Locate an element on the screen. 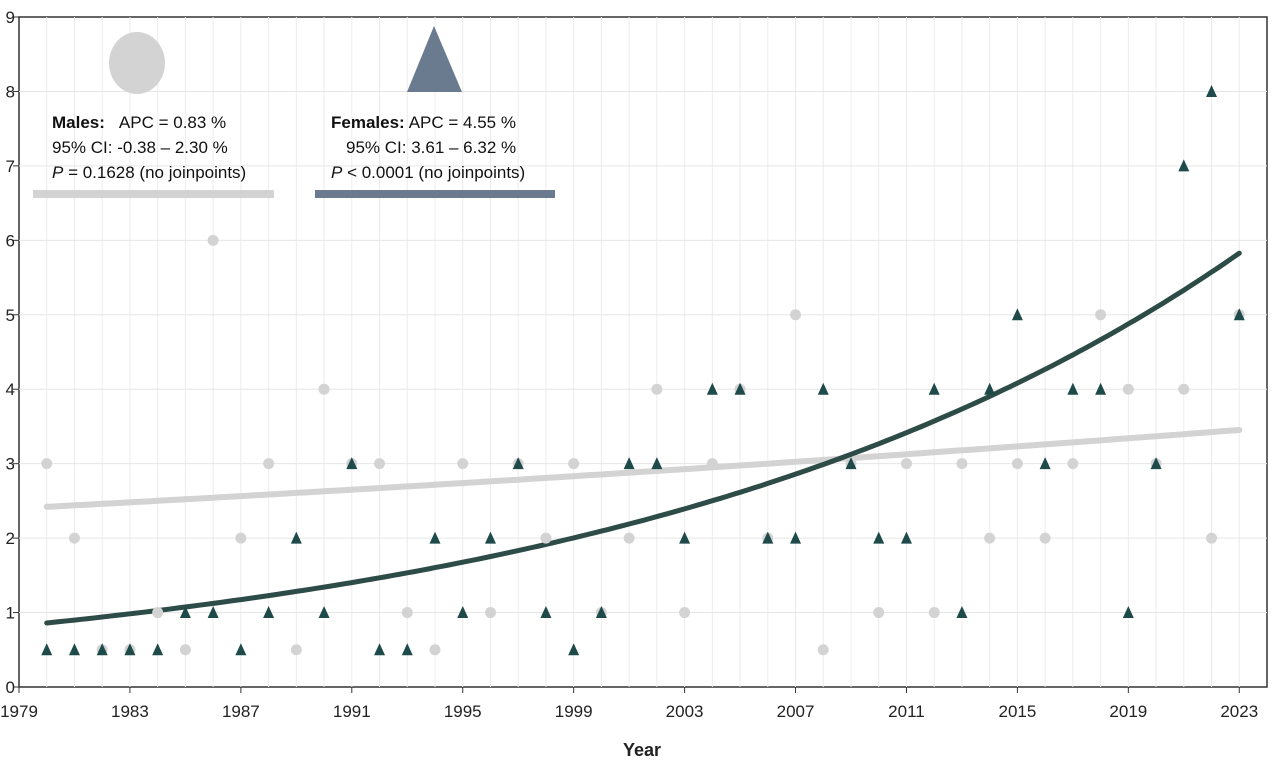  legend-males-ci: 95% CI: -0.38 – 2.30 % is located at coordinates (140, 147).